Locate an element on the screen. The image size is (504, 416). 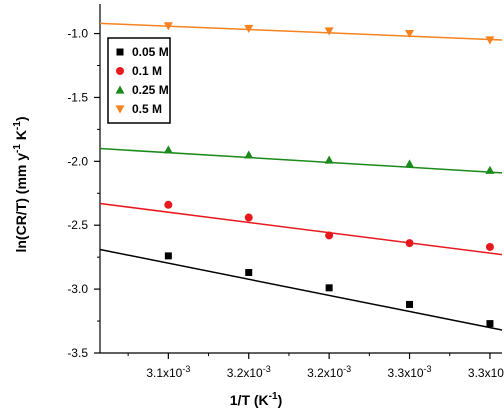
y-tick-label: -2.5 is located at coordinates (77, 225).